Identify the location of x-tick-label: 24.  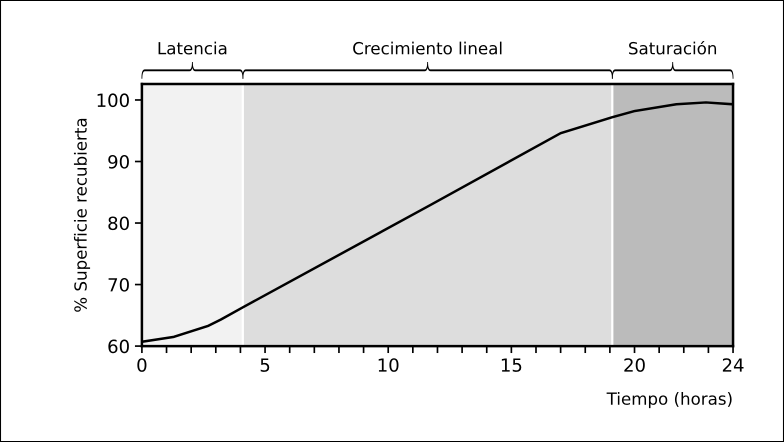
(733, 365).